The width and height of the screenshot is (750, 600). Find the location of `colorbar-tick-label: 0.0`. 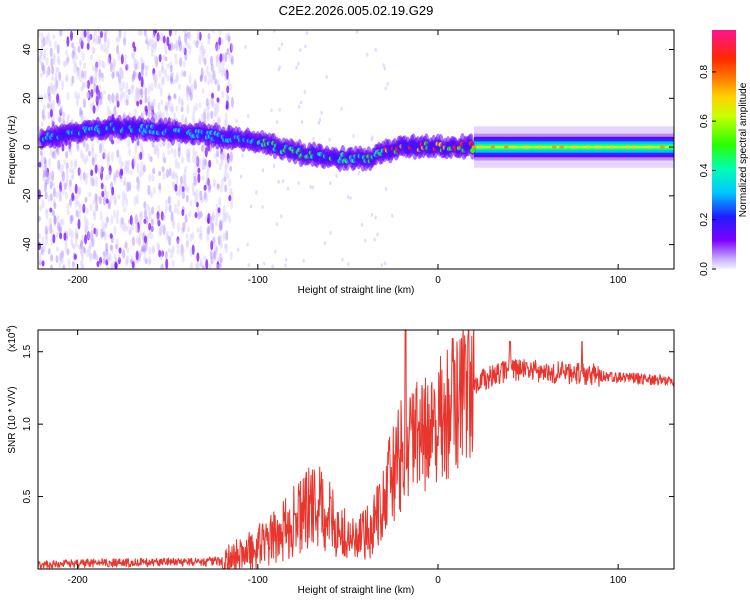

colorbar-tick-label: 0.0 is located at coordinates (704, 269).